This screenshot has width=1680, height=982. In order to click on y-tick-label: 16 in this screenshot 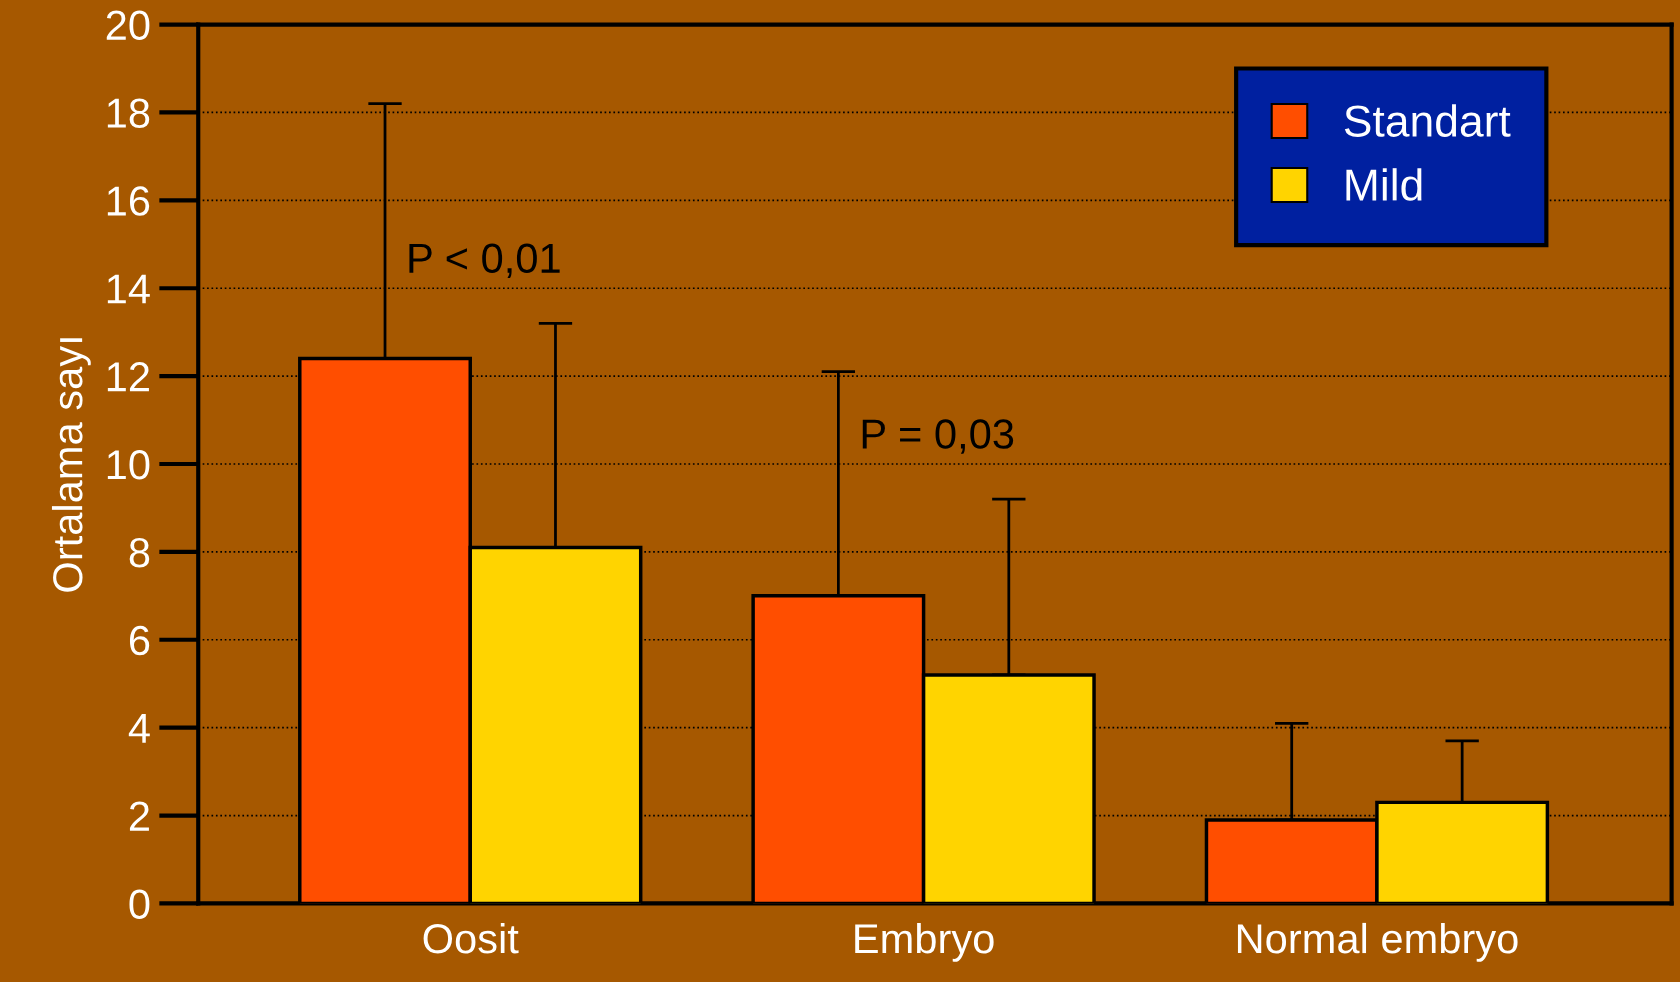, I will do `click(128, 201)`.